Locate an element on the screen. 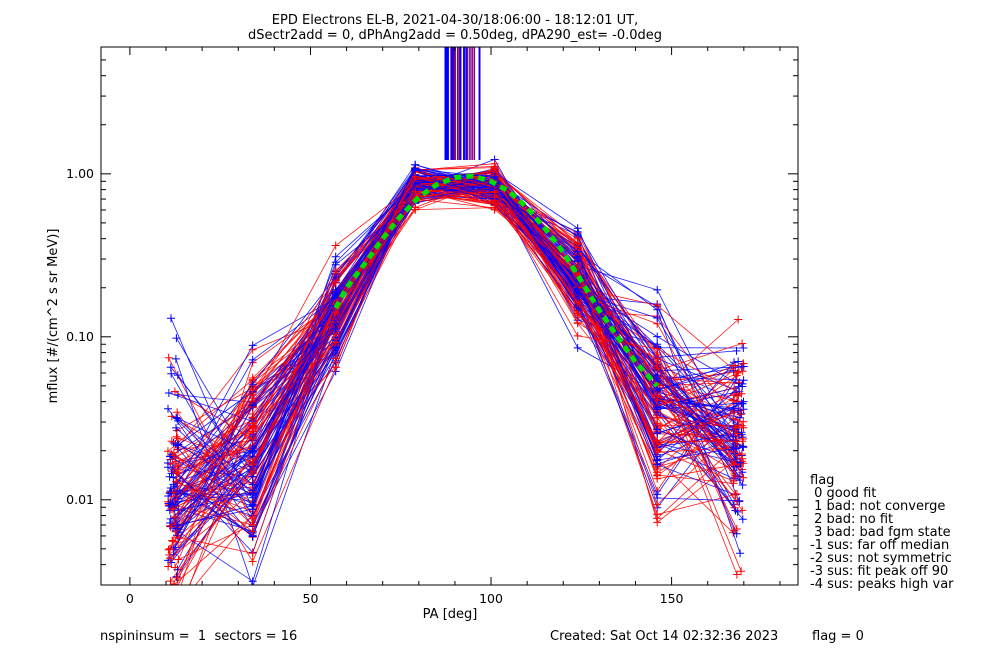 The width and height of the screenshot is (1000, 650). y-tick-label: 0.01 is located at coordinates (80, 499).